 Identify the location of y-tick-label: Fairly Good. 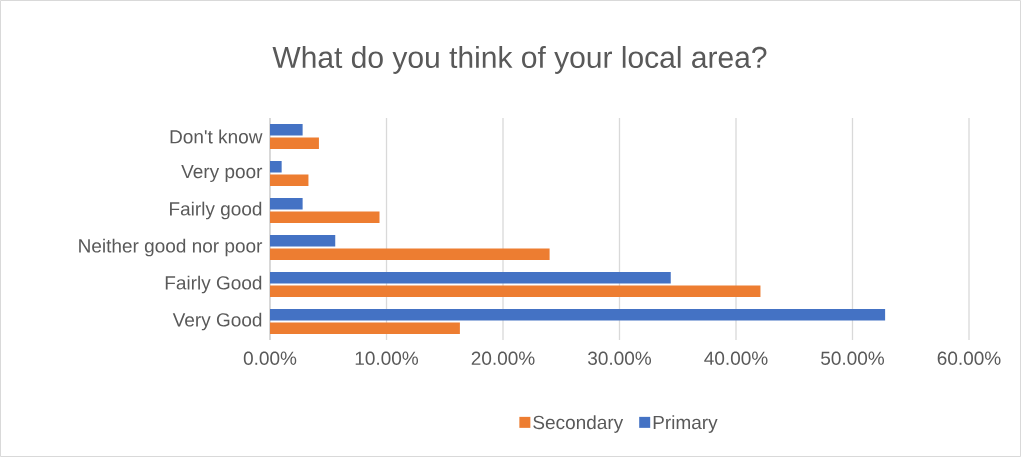
(213, 284).